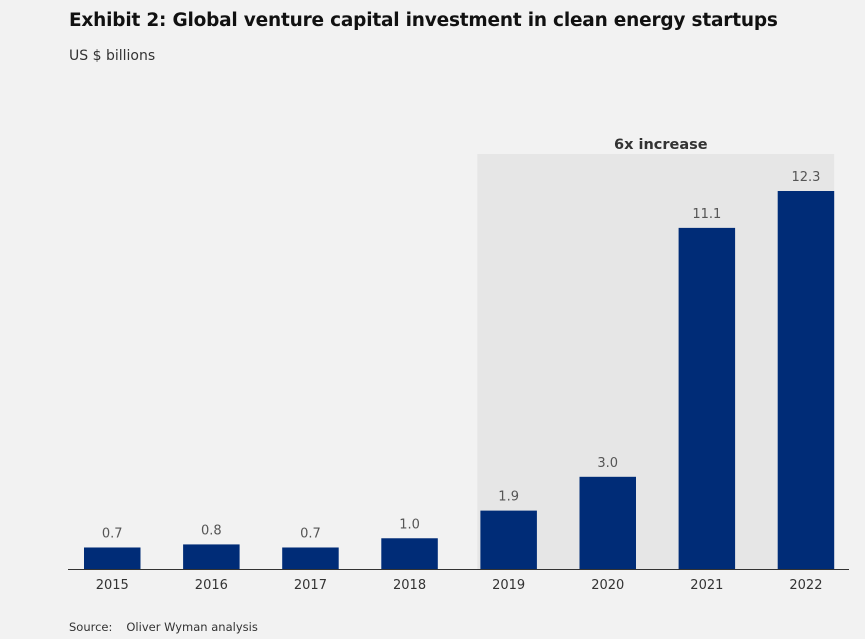 The width and height of the screenshot is (865, 639). Describe the element at coordinates (310, 533) in the screenshot. I see `data-label-2017: 0.7` at that location.